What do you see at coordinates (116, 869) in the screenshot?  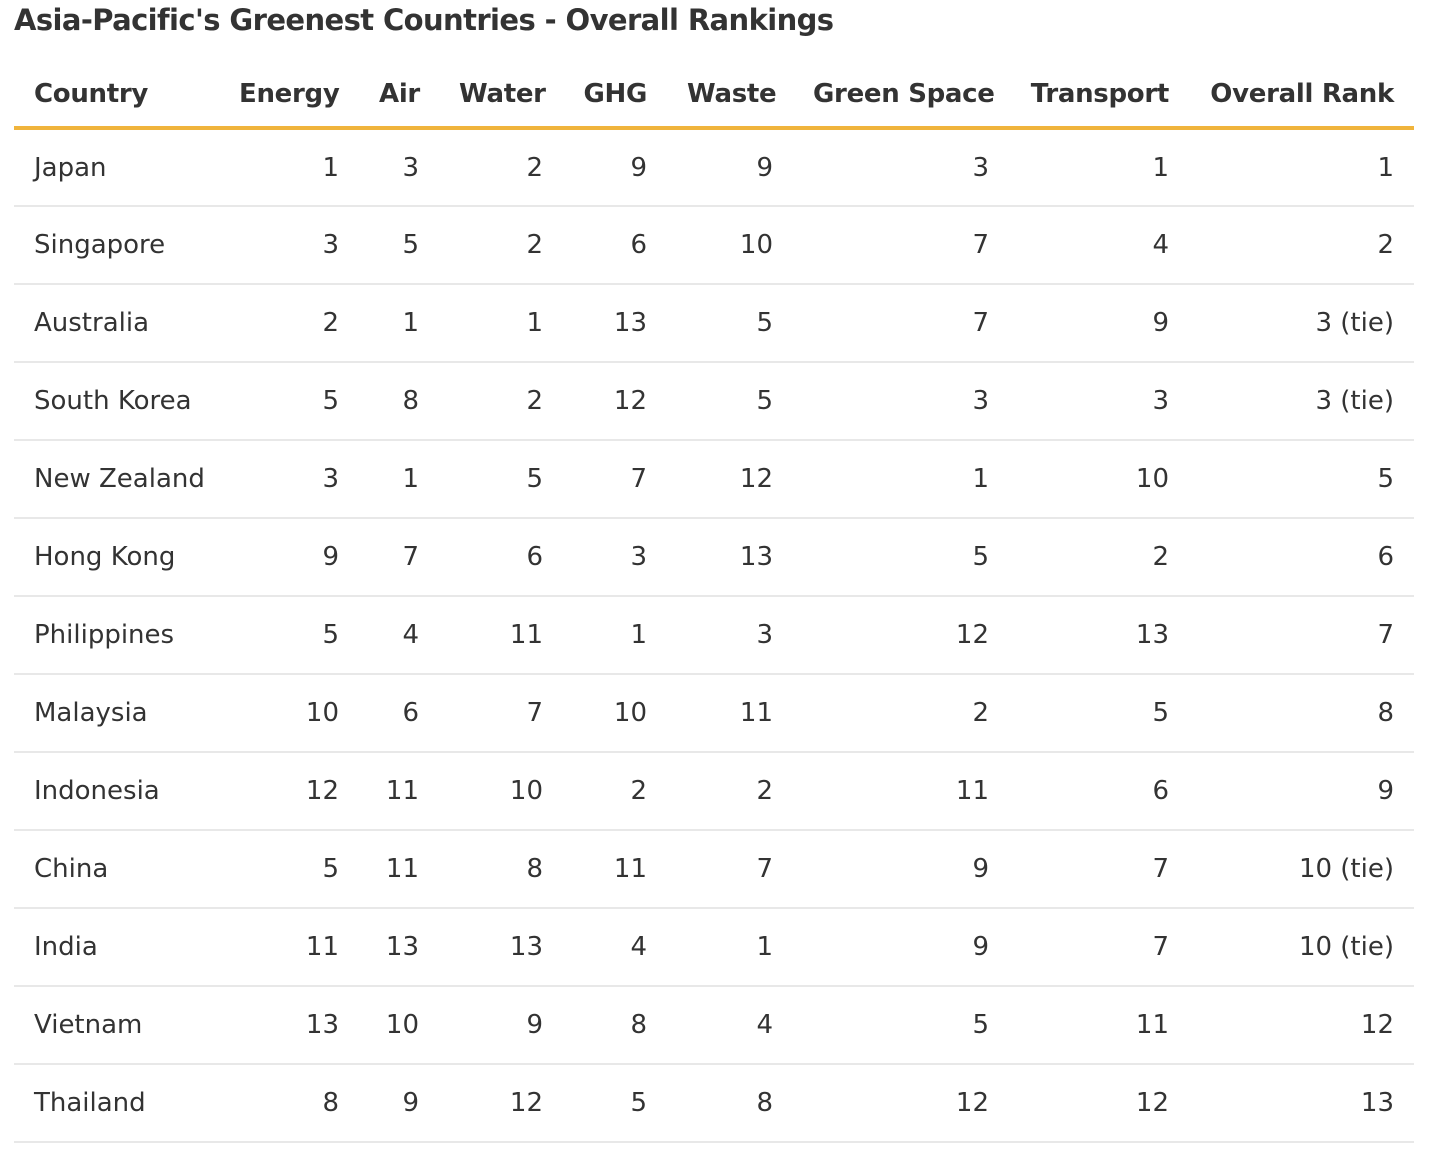 I see `country-cell: China` at bounding box center [116, 869].